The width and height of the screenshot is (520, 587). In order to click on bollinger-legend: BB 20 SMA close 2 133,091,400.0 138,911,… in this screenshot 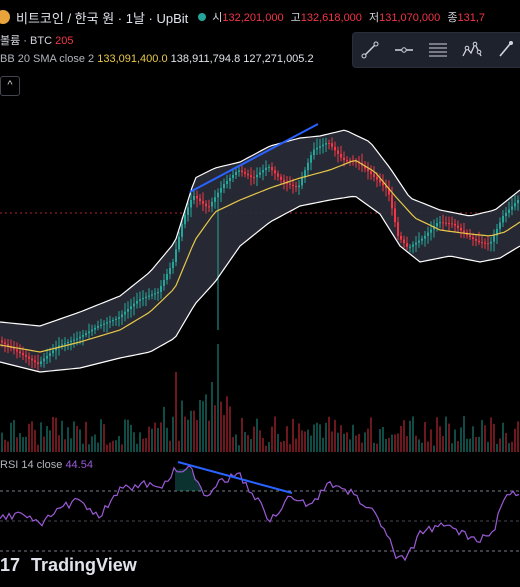, I will do `click(157, 59)`.